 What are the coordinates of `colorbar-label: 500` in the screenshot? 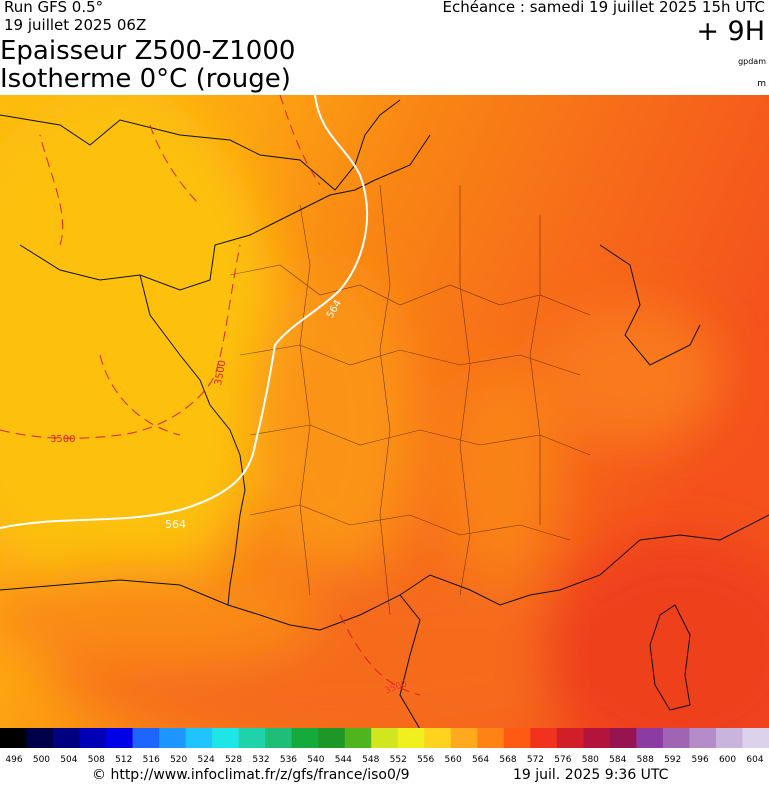 It's located at (41, 760).